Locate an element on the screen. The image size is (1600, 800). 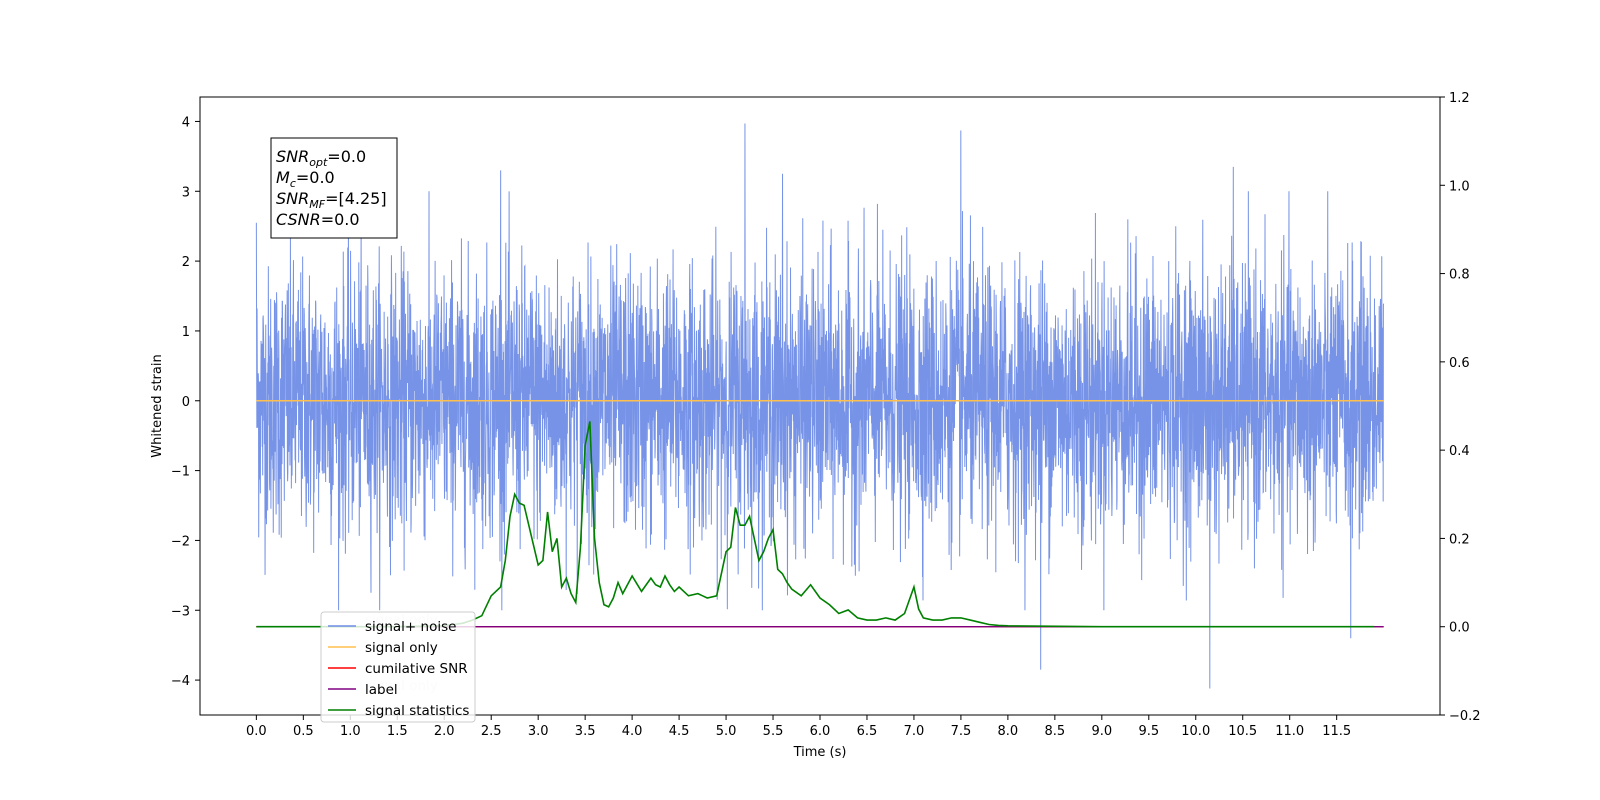
y2-tick-label: 0.8 is located at coordinates (1459, 275).